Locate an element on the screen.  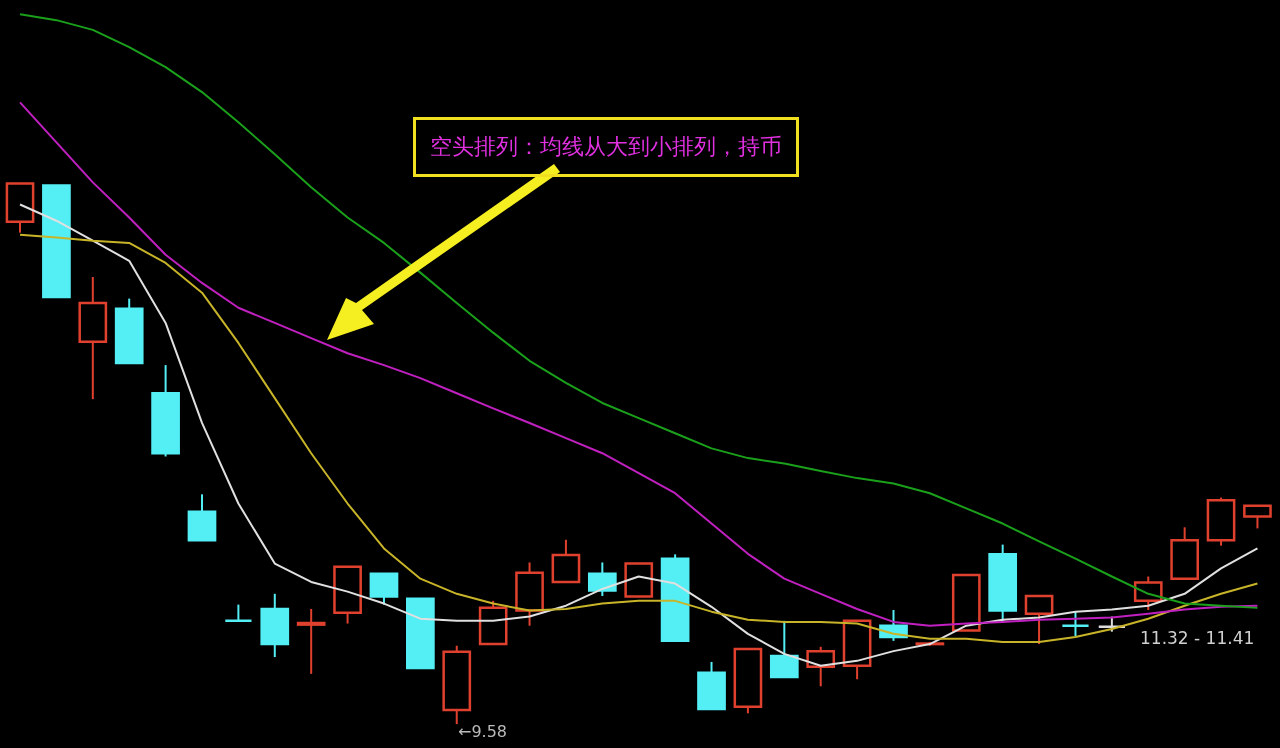
annotation: ←9.58 is located at coordinates (483, 731).